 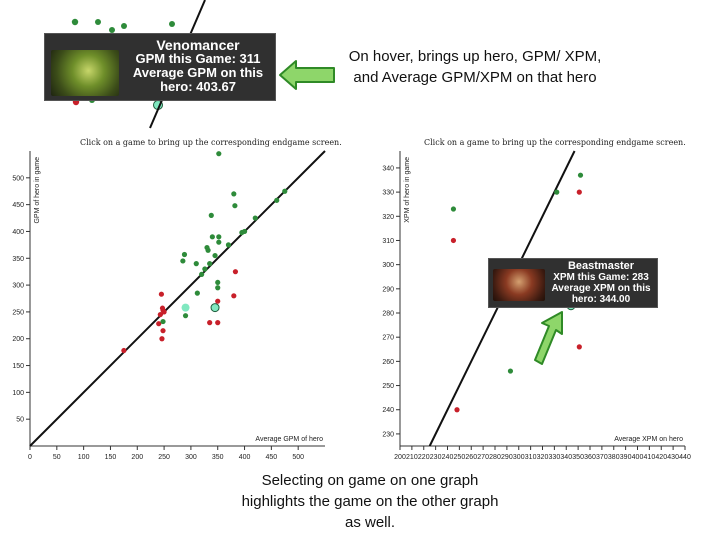 What do you see at coordinates (18, 286) in the screenshot?
I see `y-tick-label: 300` at bounding box center [18, 286].